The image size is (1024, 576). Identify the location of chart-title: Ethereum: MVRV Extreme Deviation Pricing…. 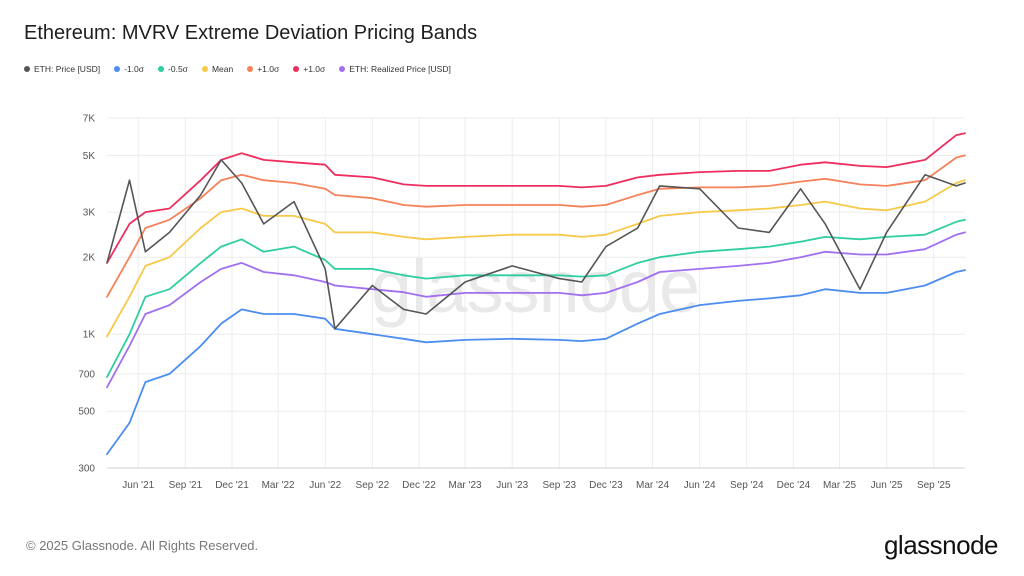
(251, 33).